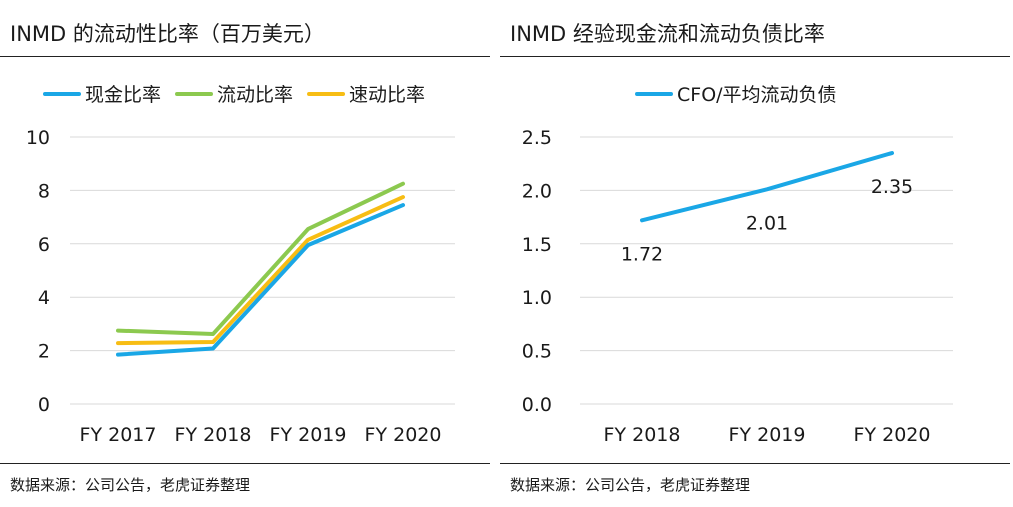  What do you see at coordinates (44, 405) in the screenshot?
I see `y-tick-label: 0` at bounding box center [44, 405].